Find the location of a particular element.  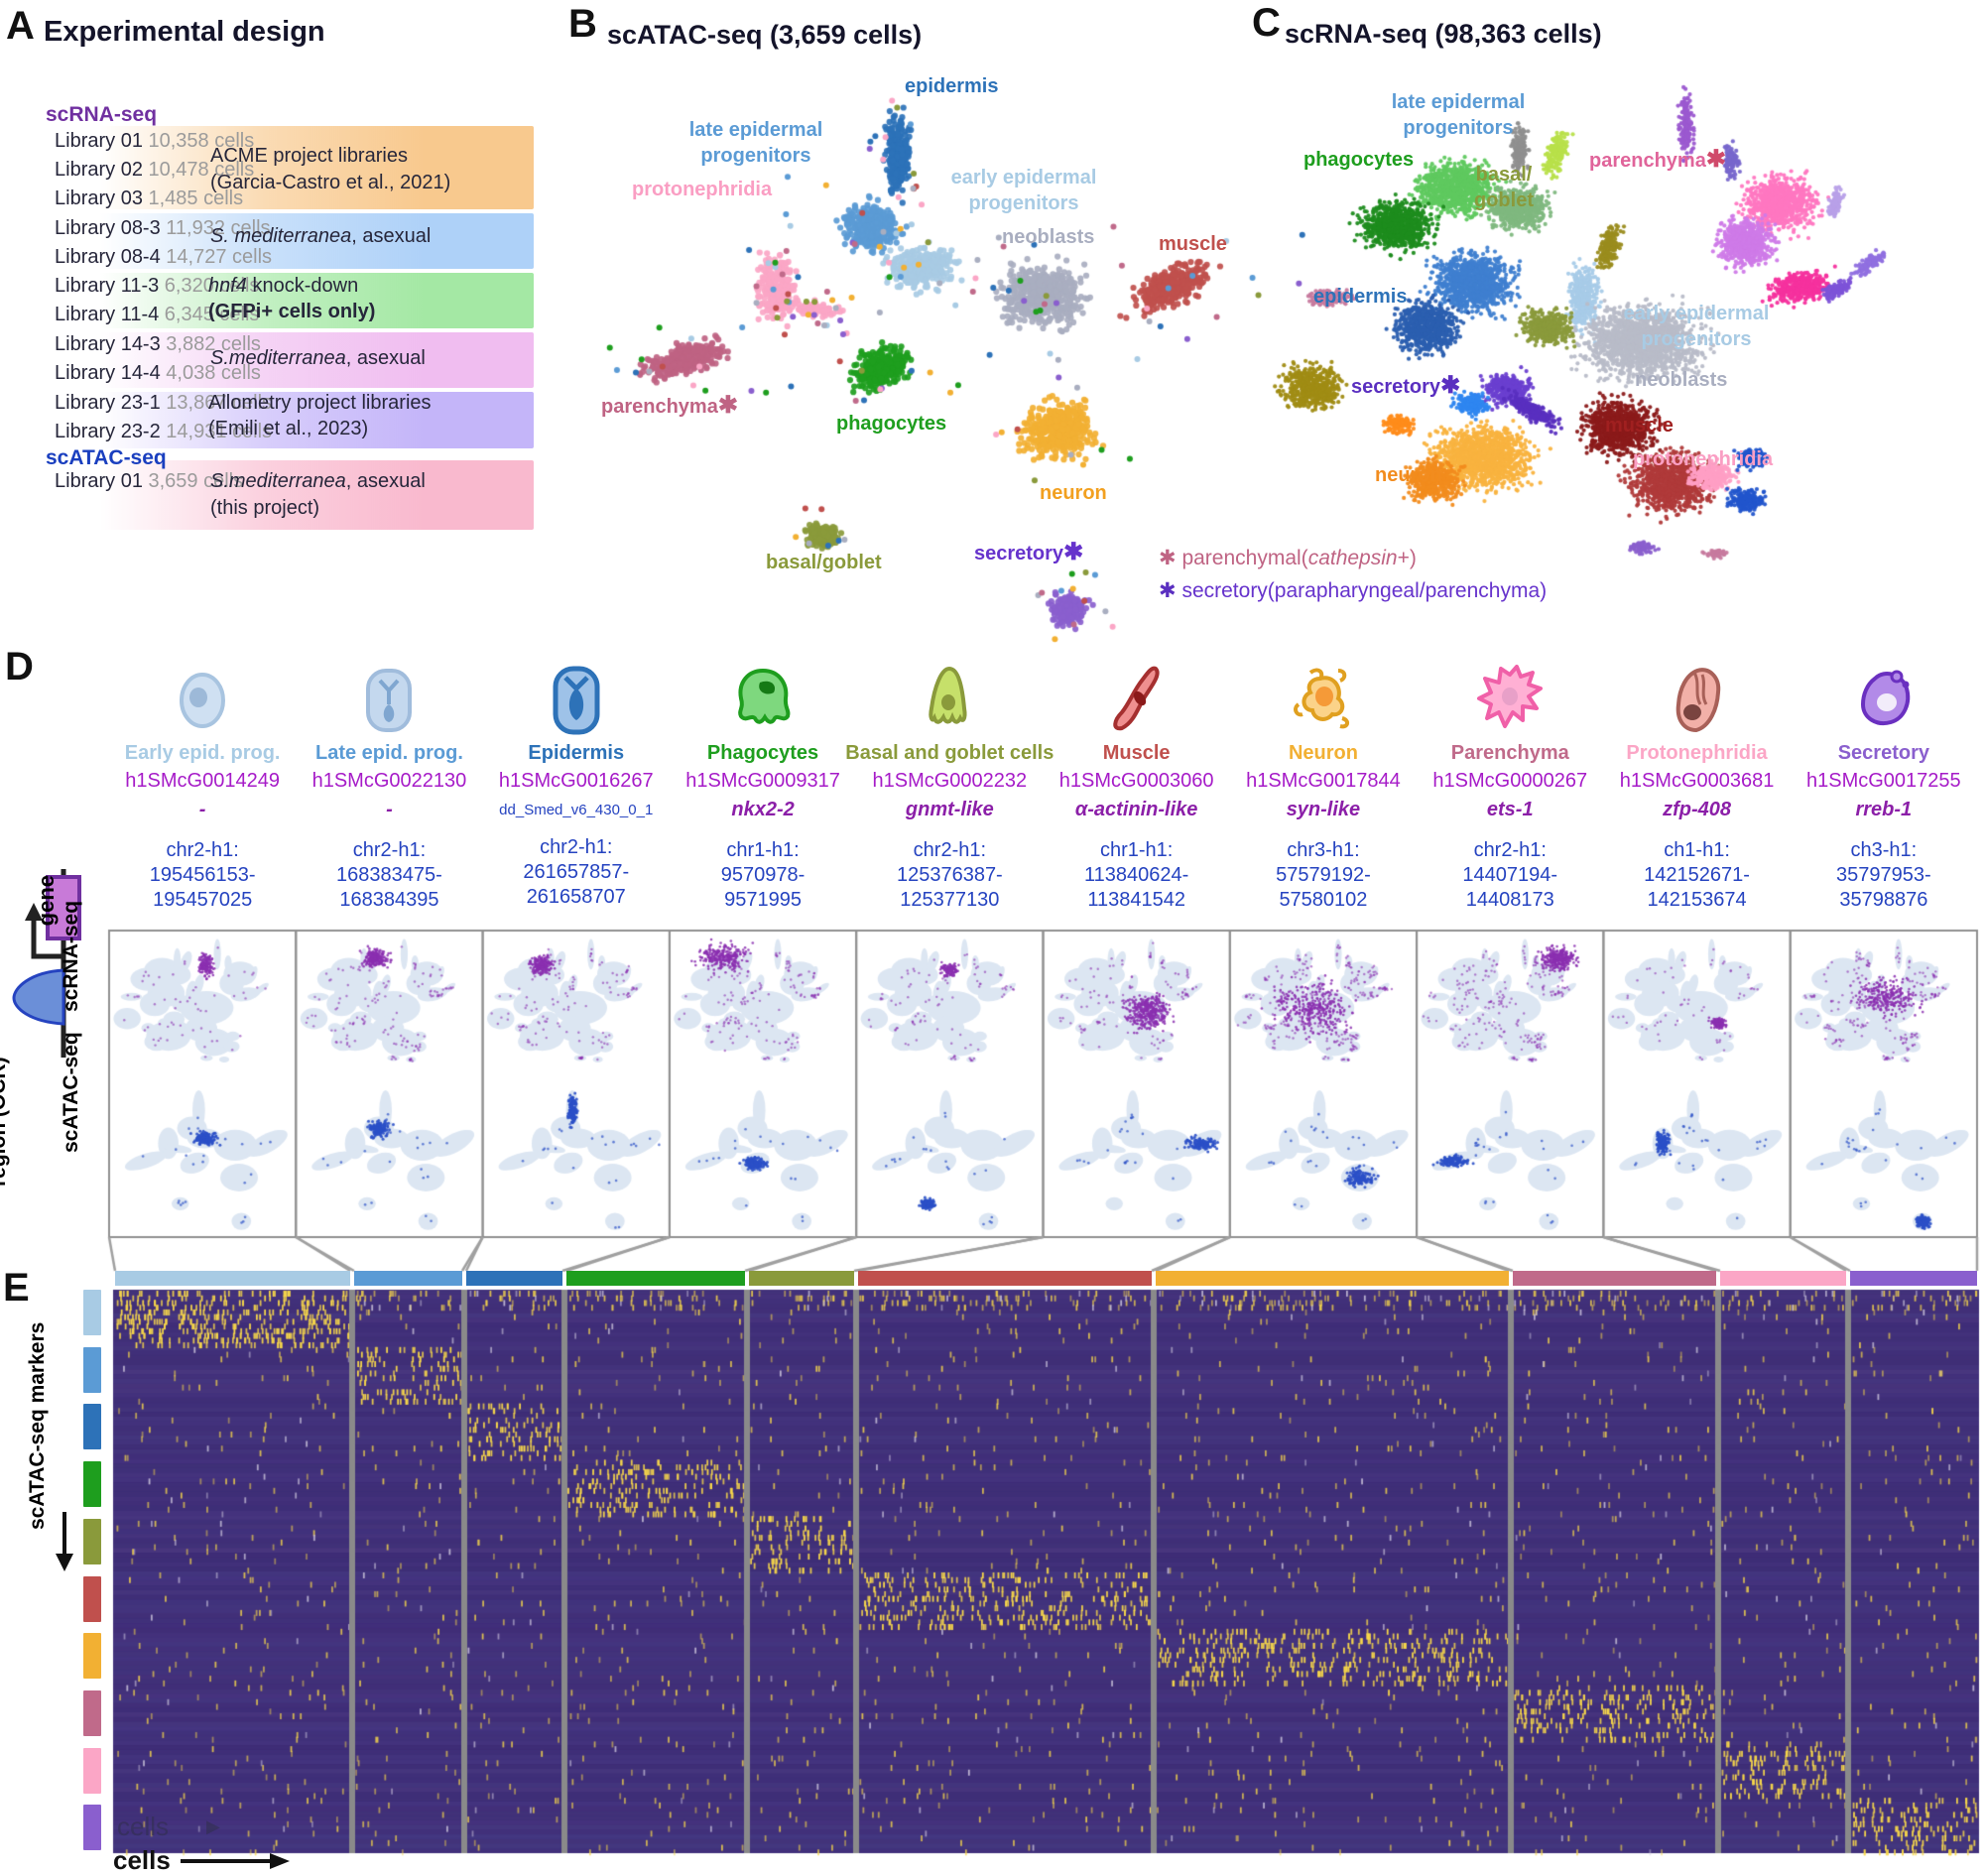

marker-block-late-epidermal-progenitors is located at coordinates (92, 1369).